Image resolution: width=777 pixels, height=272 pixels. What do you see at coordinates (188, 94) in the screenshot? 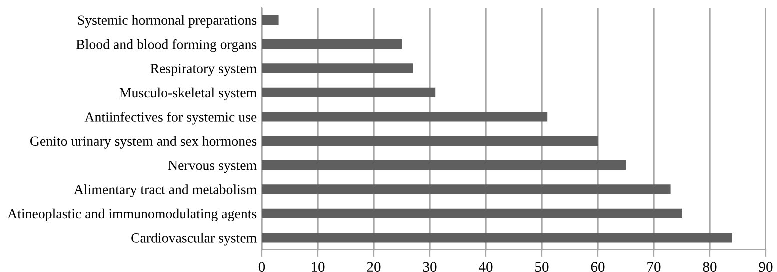
I see `y-tick-label: Musculo-skeletal system` at bounding box center [188, 94].